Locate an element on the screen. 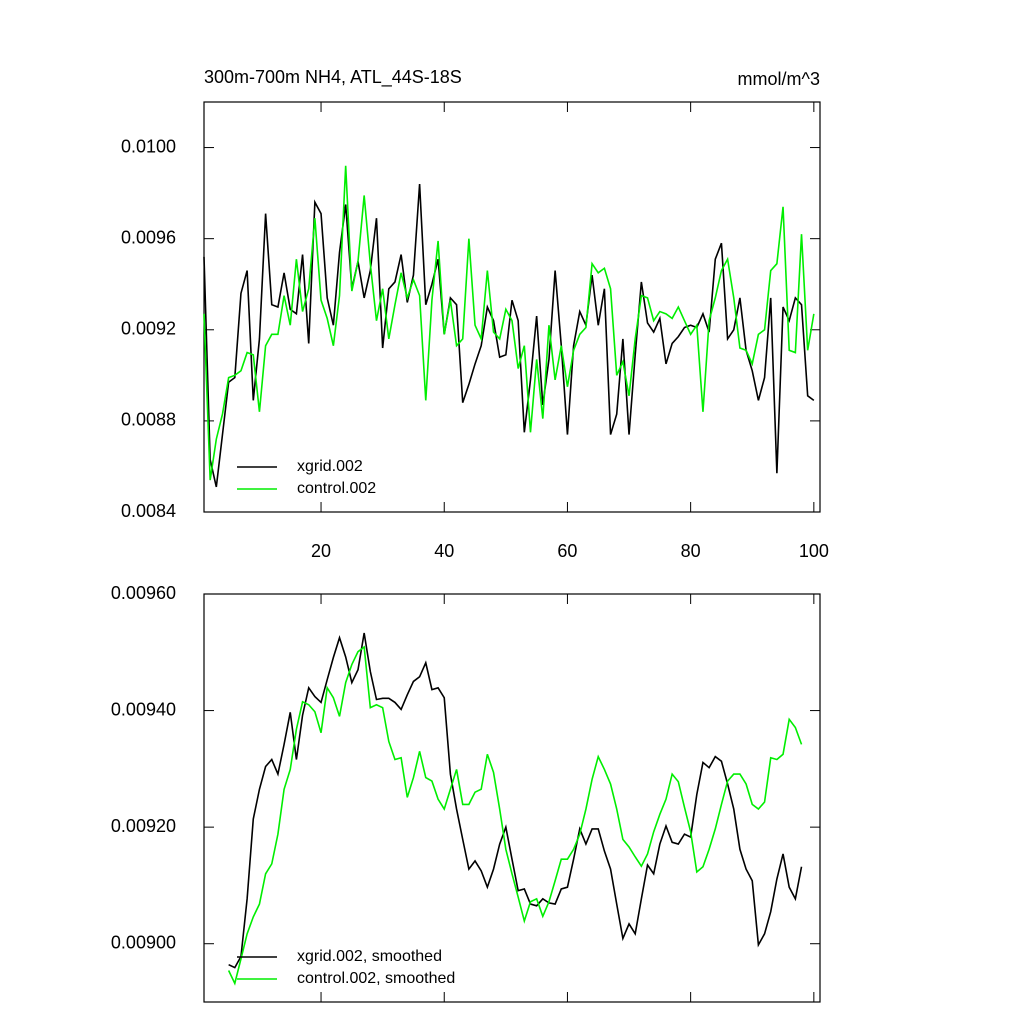  x-tick-label: 60 is located at coordinates (567, 551).